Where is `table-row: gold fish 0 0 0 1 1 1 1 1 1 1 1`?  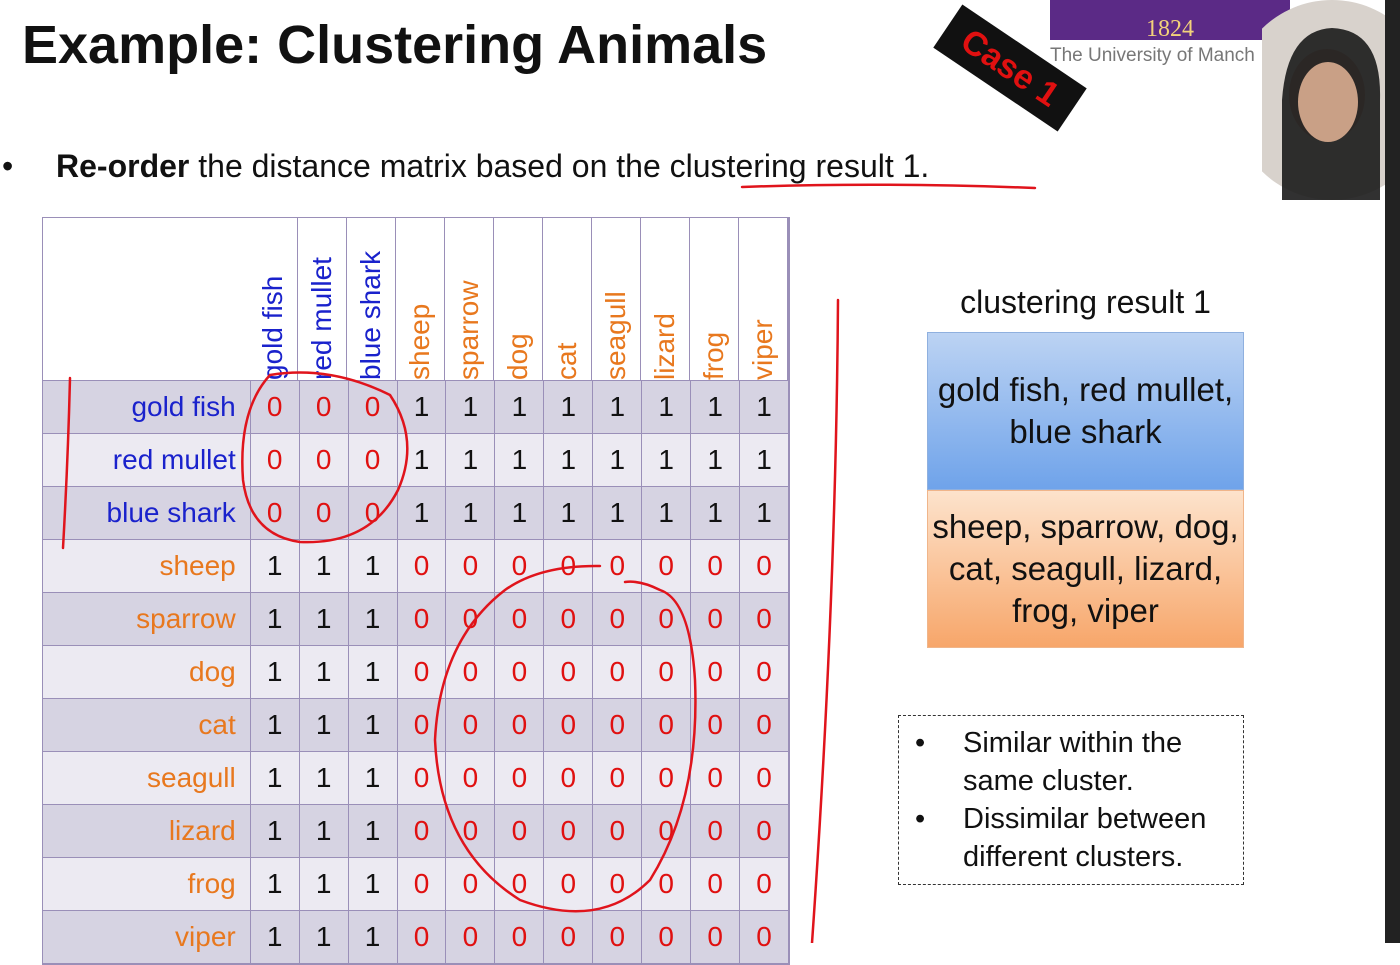
table-row: gold fish 0 0 0 1 1 1 1 1 1 1 1 is located at coordinates (415, 407).